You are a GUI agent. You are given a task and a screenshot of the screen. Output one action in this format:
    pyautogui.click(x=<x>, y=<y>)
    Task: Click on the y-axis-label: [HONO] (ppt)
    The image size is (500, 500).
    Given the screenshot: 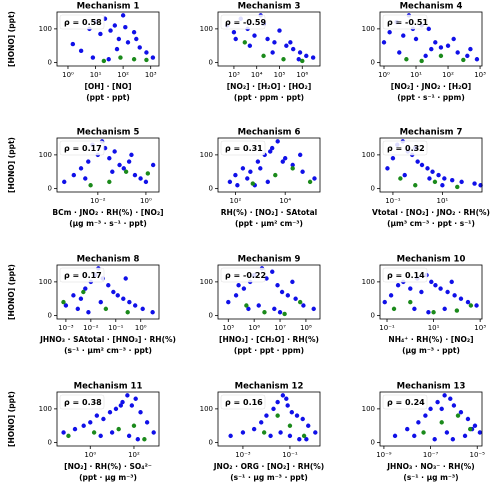 What is the action you would take?
    pyautogui.click(x=11, y=292)
    